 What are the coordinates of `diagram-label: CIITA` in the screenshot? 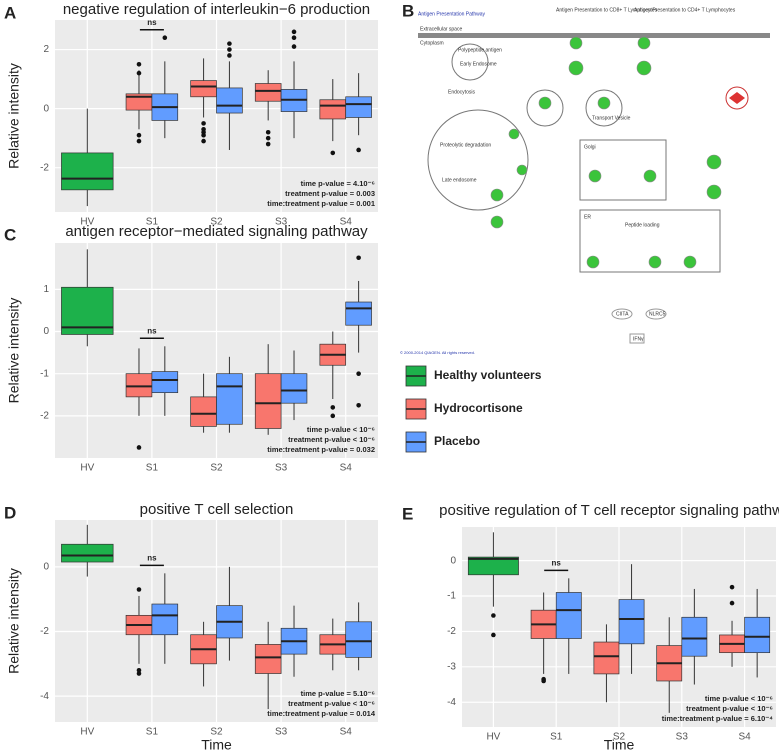 It's located at (622, 314).